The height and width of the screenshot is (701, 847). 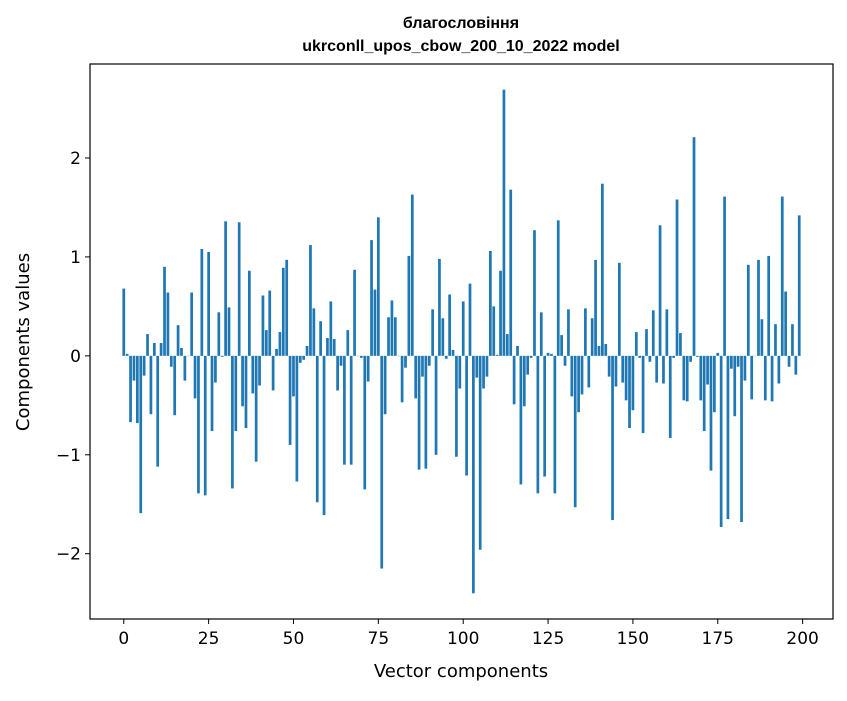 What do you see at coordinates (209, 639) in the screenshot?
I see `x-tick-label: 25` at bounding box center [209, 639].